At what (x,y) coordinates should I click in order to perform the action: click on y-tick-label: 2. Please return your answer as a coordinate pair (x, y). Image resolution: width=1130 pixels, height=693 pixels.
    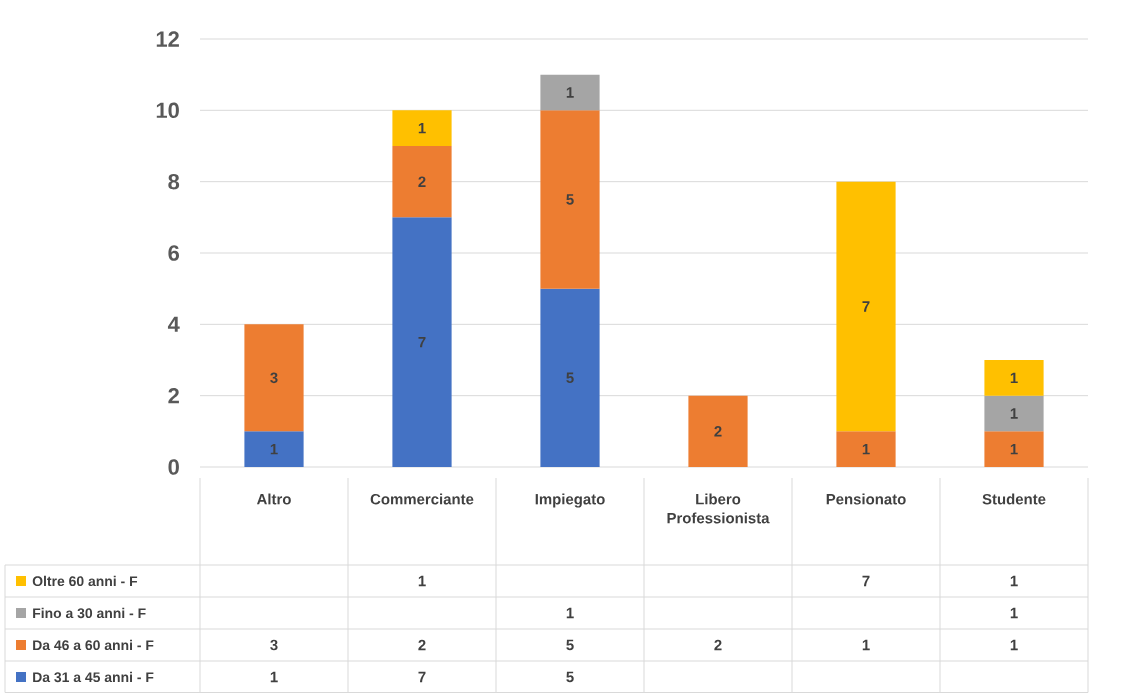
    Looking at the image, I should click on (173, 395).